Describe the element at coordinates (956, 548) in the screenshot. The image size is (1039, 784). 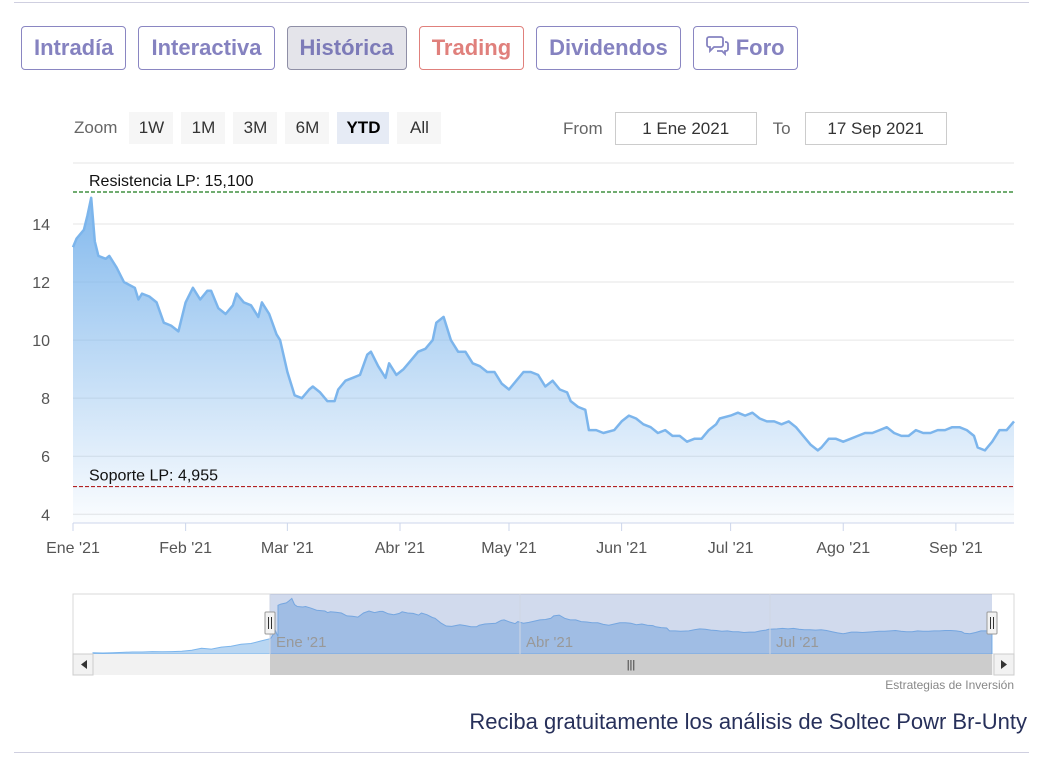
I see `x-tick-label: Sep '21` at that location.